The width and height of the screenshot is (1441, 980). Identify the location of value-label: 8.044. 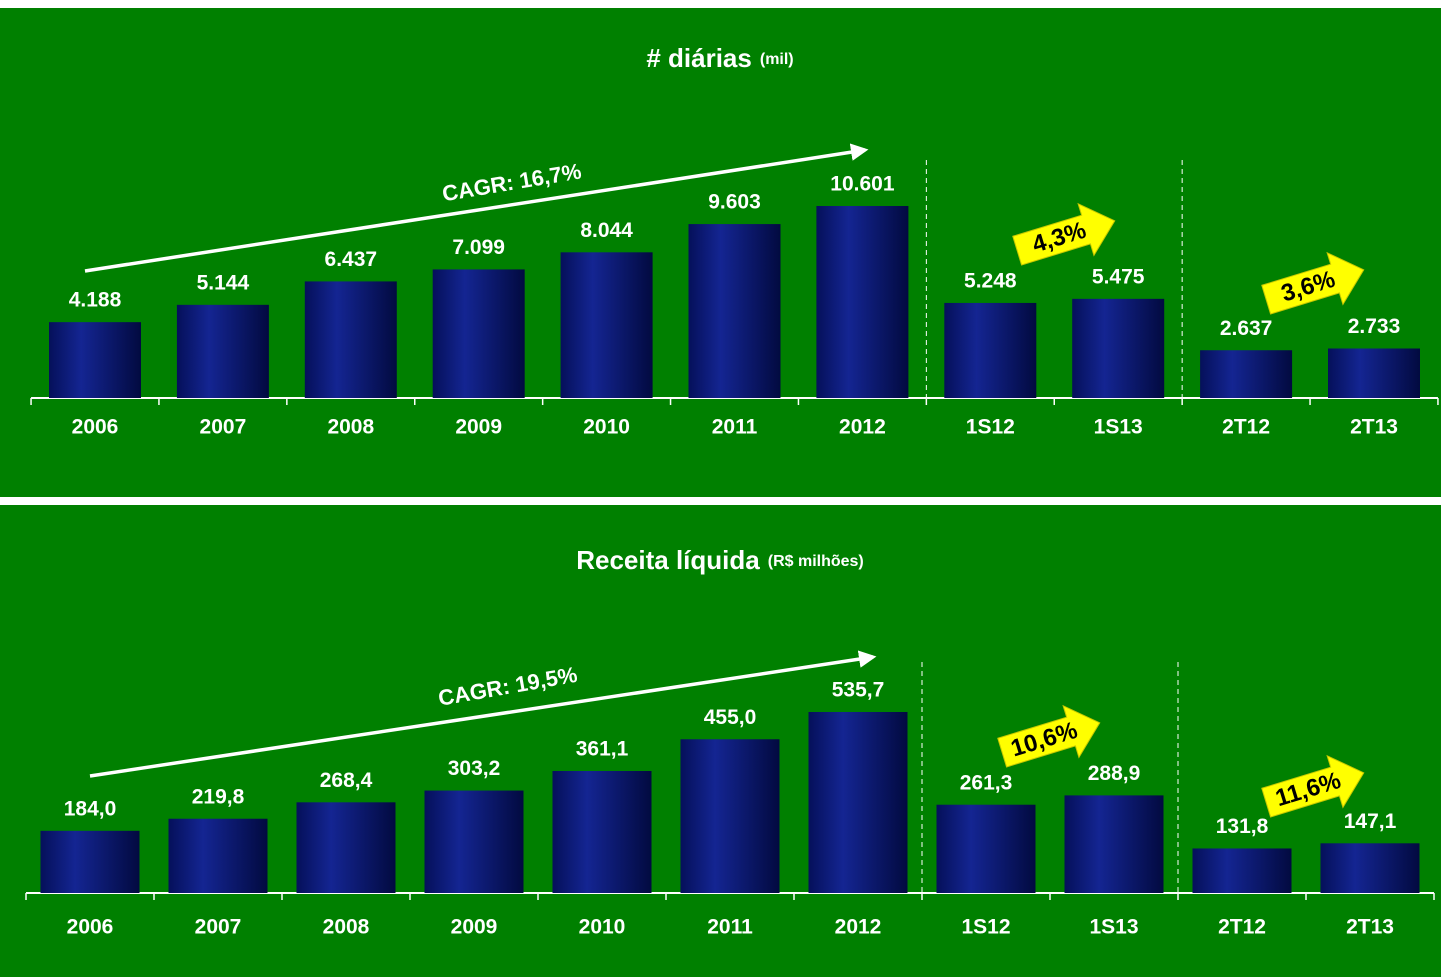
(606, 230).